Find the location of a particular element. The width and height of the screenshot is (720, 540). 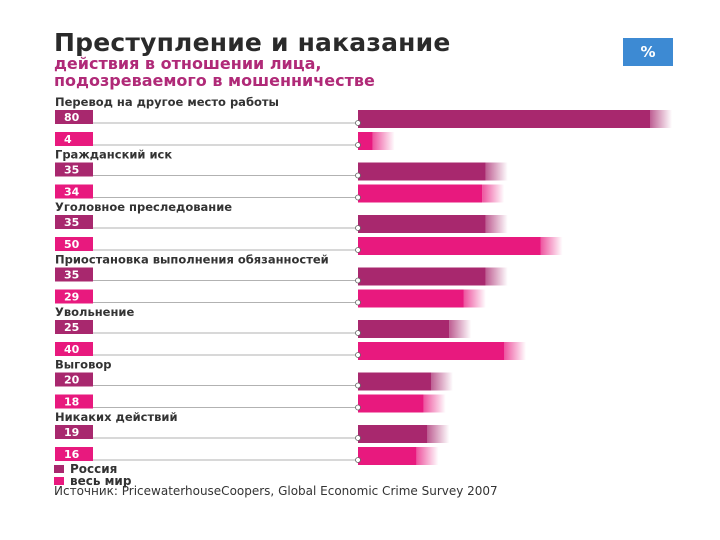

legend-label-world: весь мир is located at coordinates (101, 481).